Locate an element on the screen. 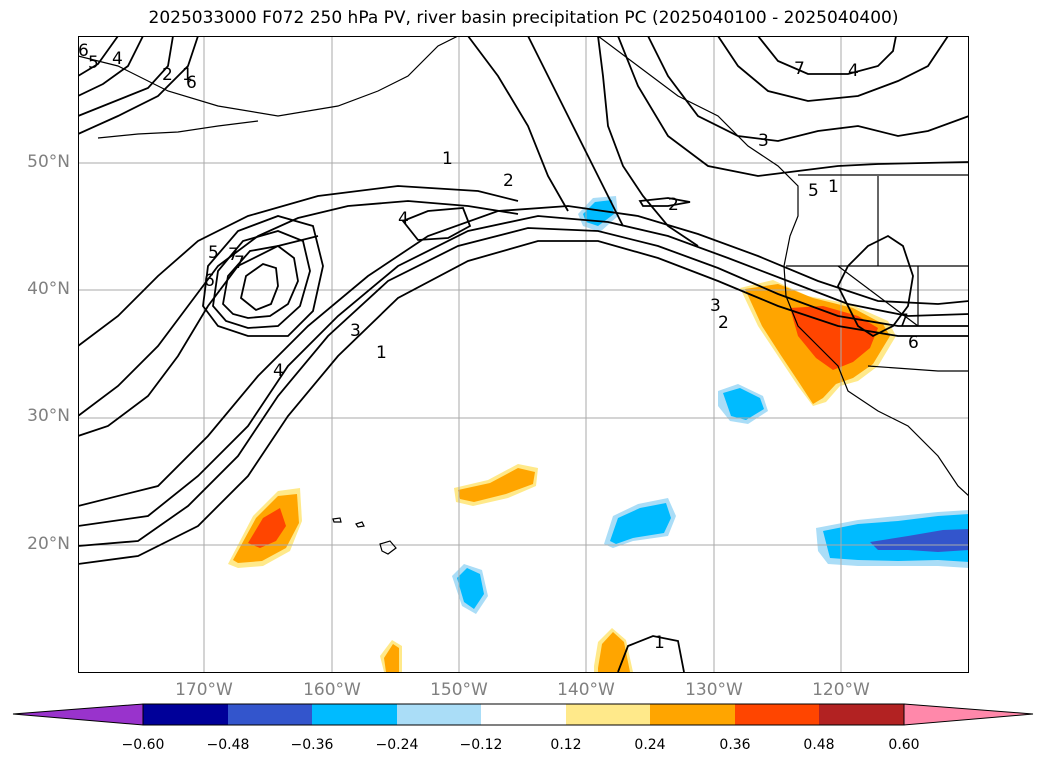 The image size is (1047, 765). colorbar-tick: −0.12 is located at coordinates (481, 745).